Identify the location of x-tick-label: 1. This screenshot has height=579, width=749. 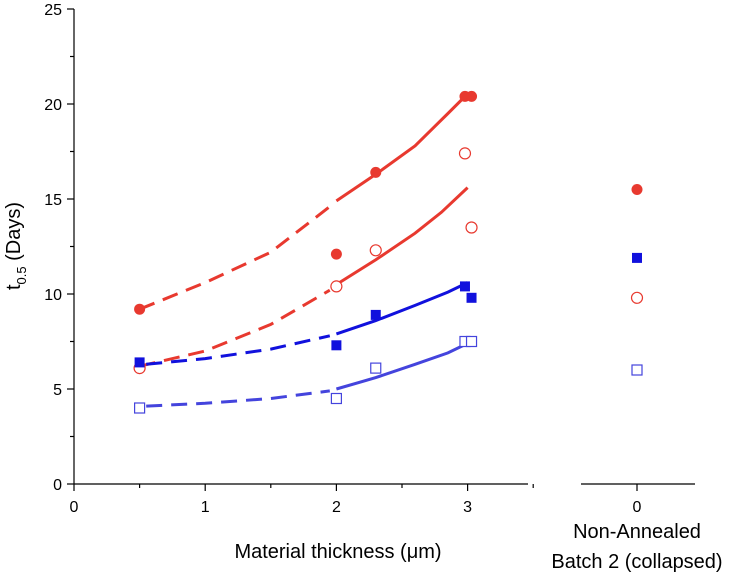
(205, 507).